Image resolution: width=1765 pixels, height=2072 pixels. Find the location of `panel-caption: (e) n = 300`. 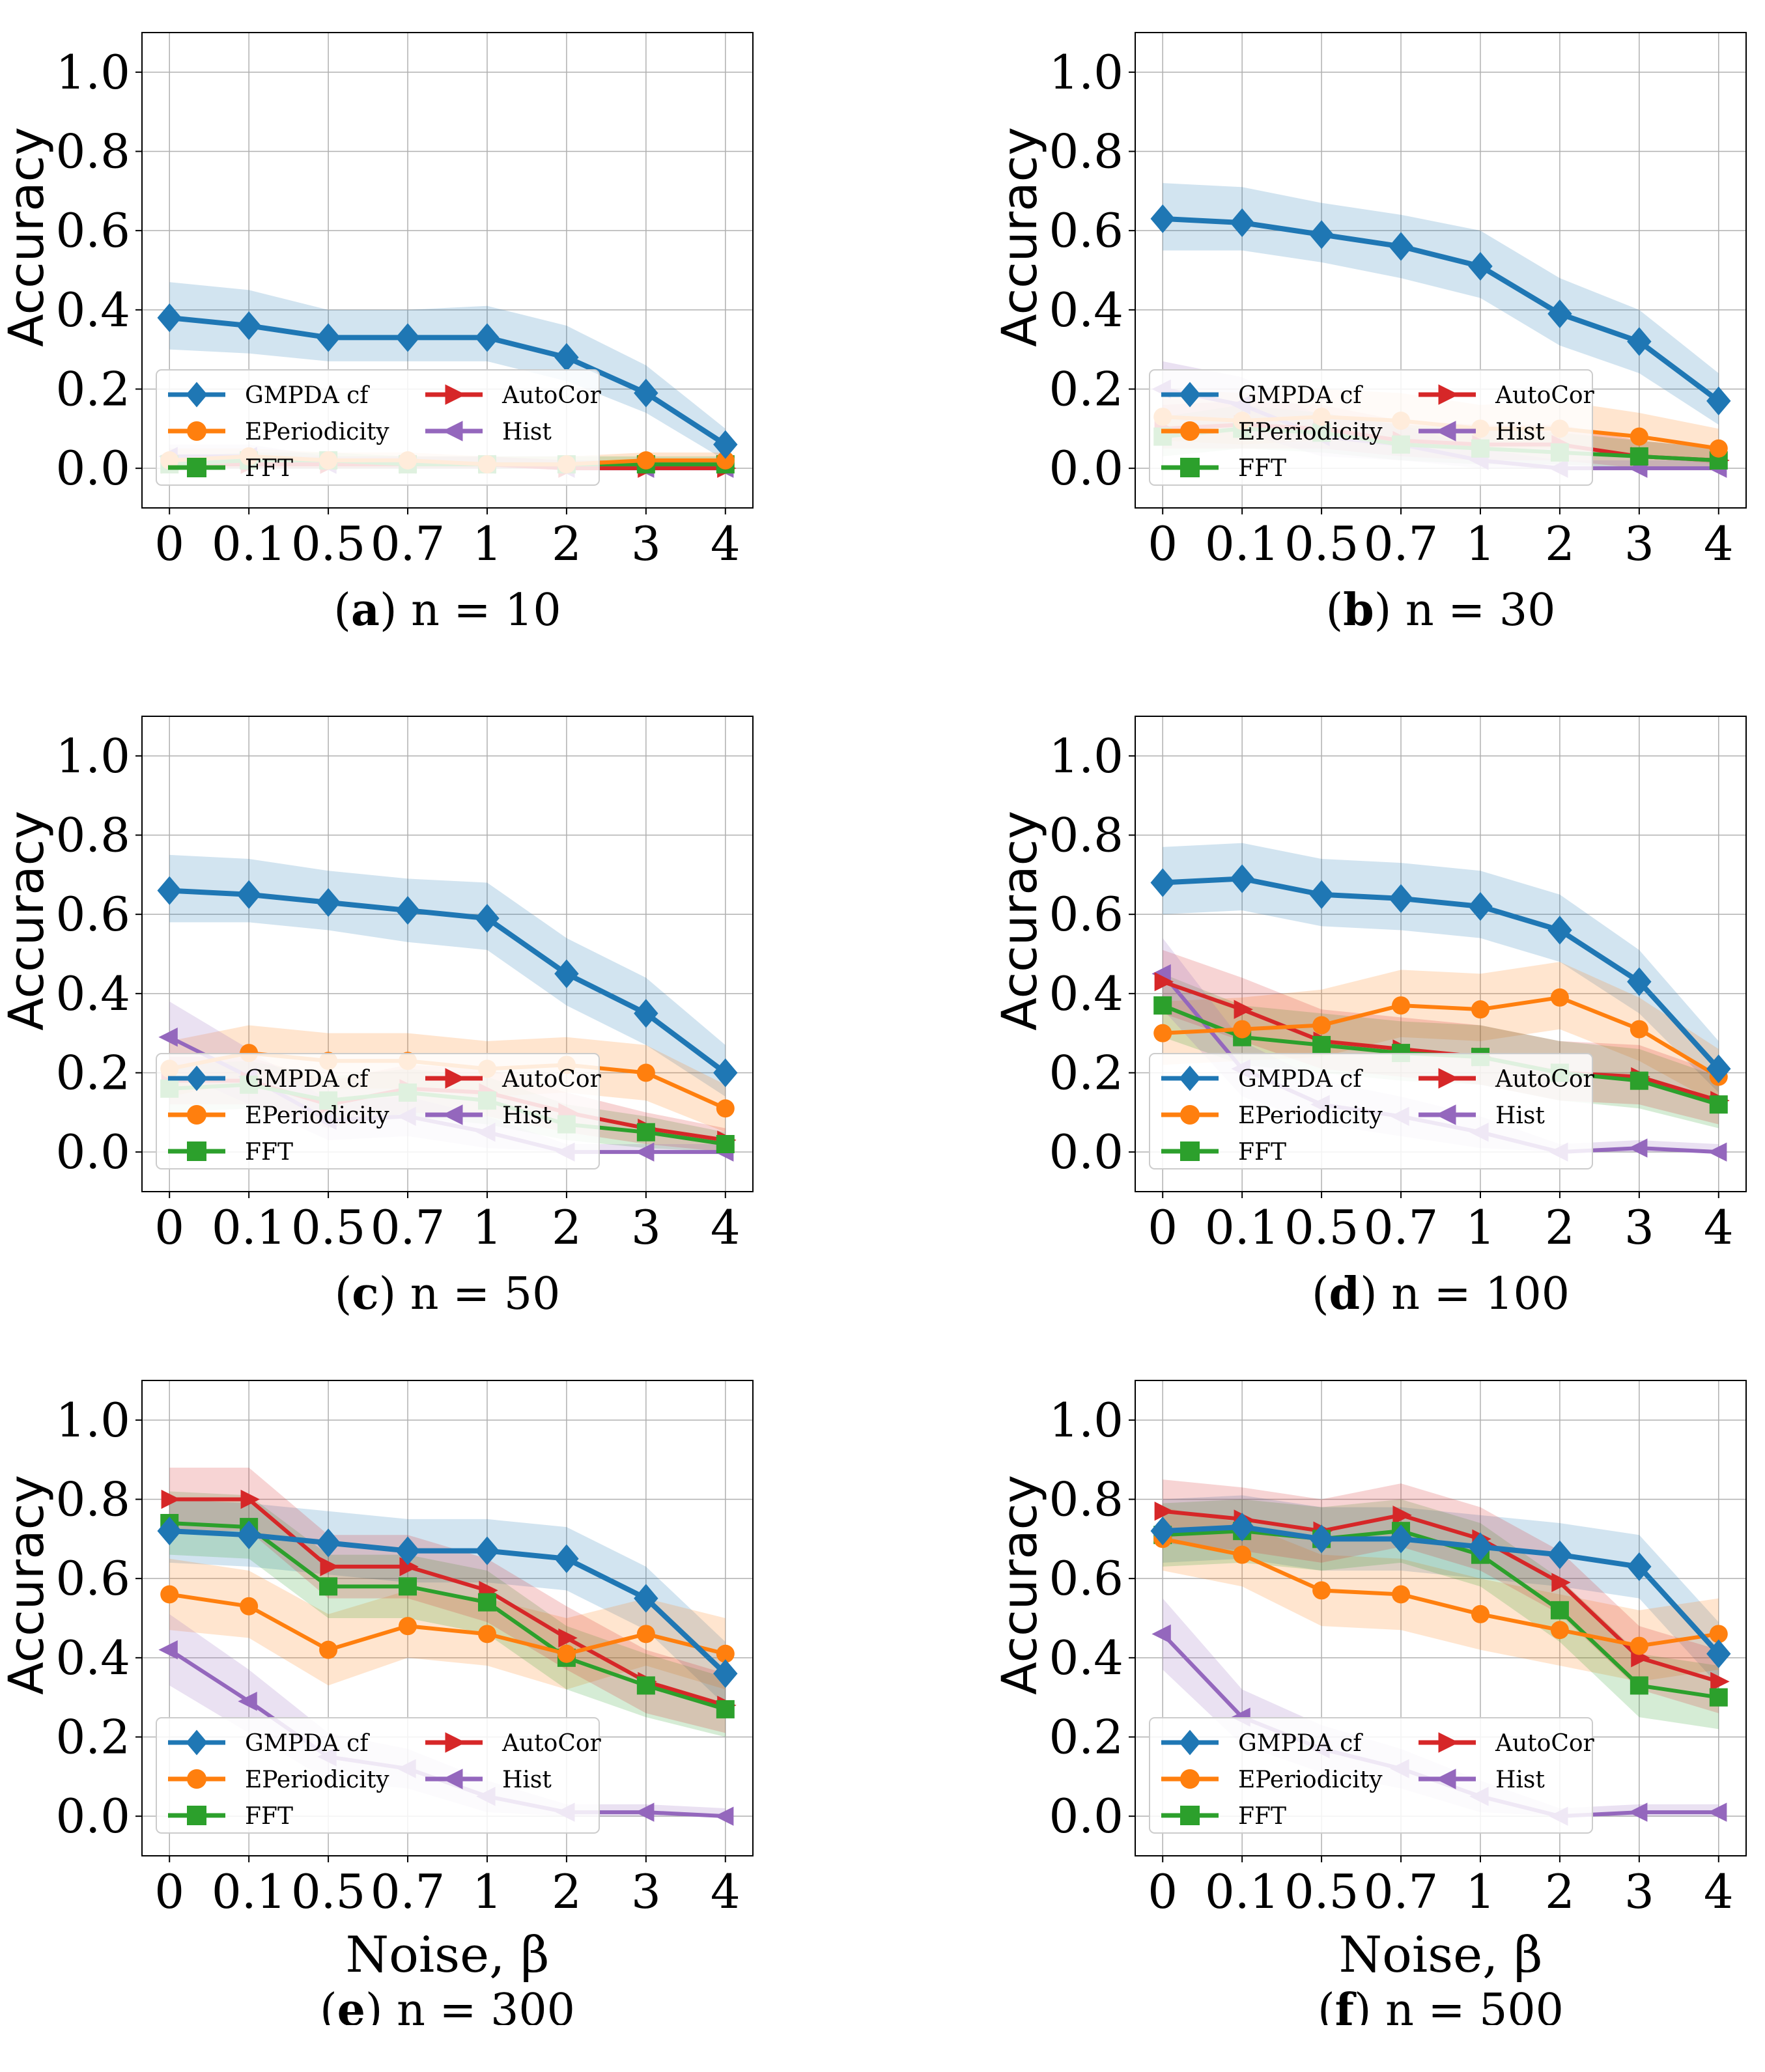

panel-caption: (e) n = 300 is located at coordinates (447, 2005).